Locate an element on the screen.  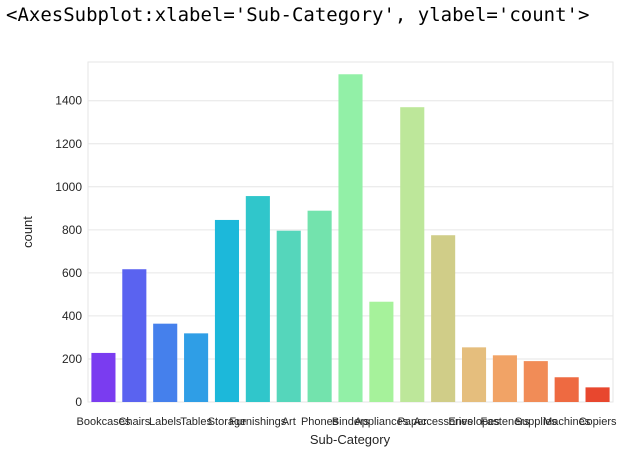
bar-paper is located at coordinates (412, 254).